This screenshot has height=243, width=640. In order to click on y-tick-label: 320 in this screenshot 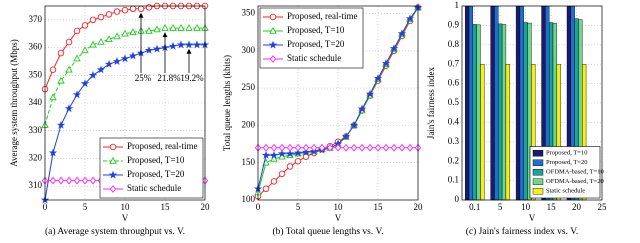, I will do `click(36, 157)`.